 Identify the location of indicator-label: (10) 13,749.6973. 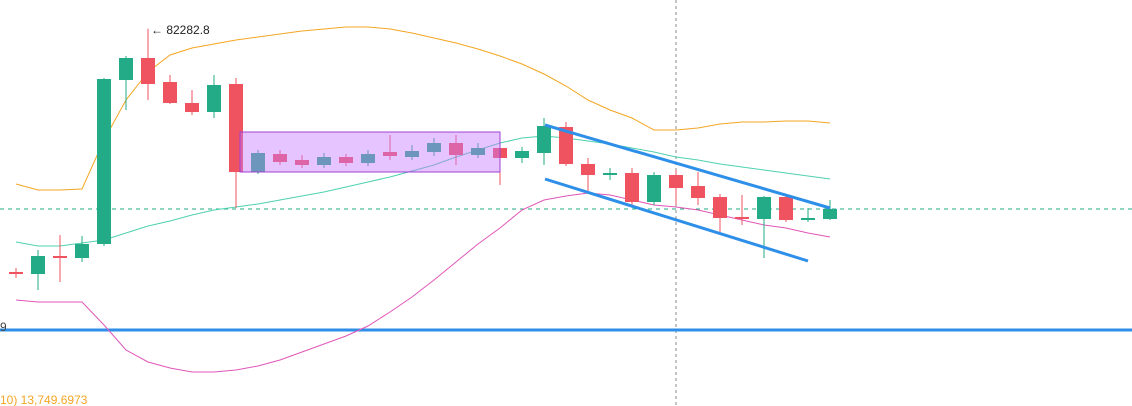
(44, 399).